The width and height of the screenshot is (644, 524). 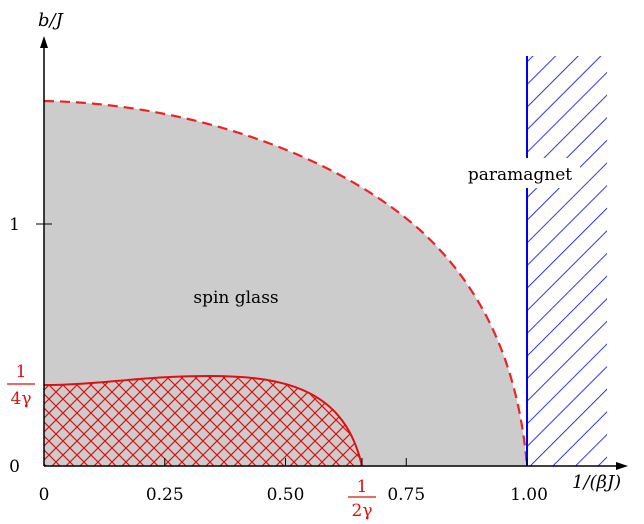 I want to click on x-special-numerator: 1, so click(x=362, y=487).